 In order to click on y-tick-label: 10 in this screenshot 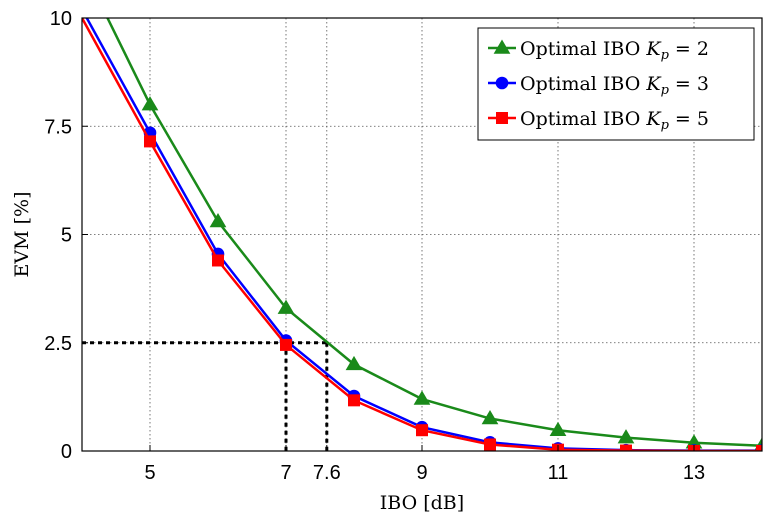, I will do `click(61, 19)`.